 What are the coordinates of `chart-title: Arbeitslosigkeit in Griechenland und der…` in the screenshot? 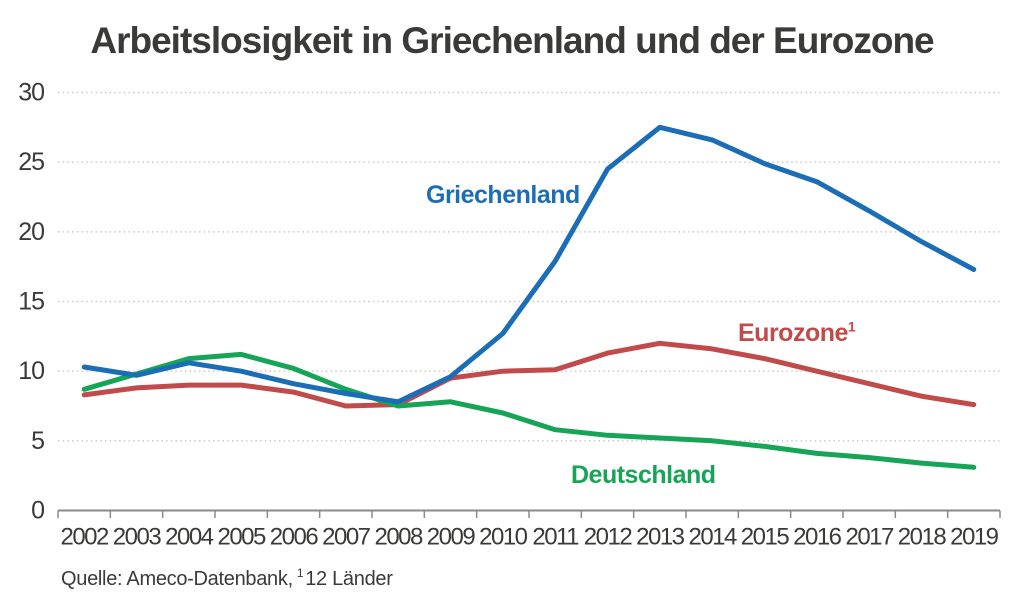 It's located at (512, 40).